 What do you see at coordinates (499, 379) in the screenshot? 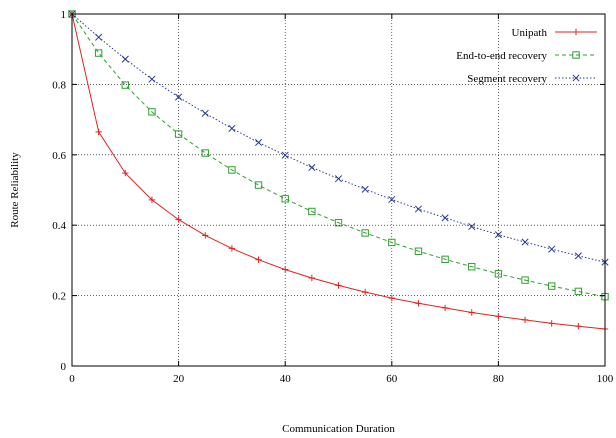
I see `x-tick-label: 80` at bounding box center [499, 379].